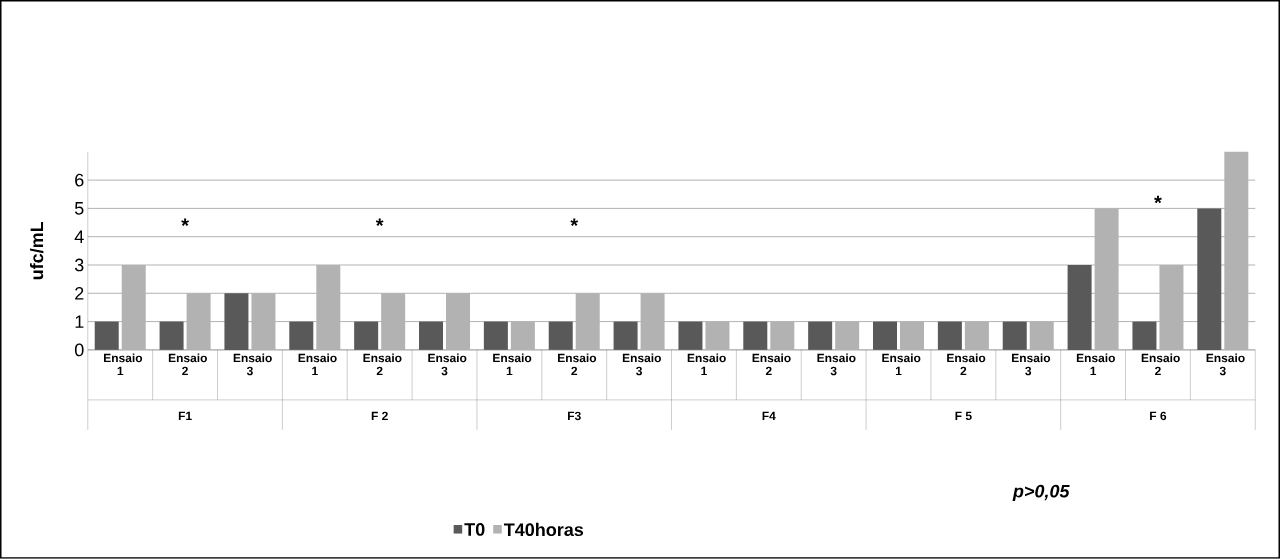 Image resolution: width=1280 pixels, height=559 pixels. Describe the element at coordinates (79, 180) in the screenshot. I see `y-tick-label: 6` at that location.